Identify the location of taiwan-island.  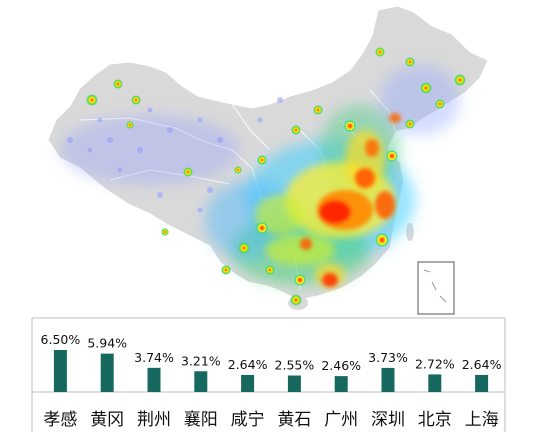
(410, 232).